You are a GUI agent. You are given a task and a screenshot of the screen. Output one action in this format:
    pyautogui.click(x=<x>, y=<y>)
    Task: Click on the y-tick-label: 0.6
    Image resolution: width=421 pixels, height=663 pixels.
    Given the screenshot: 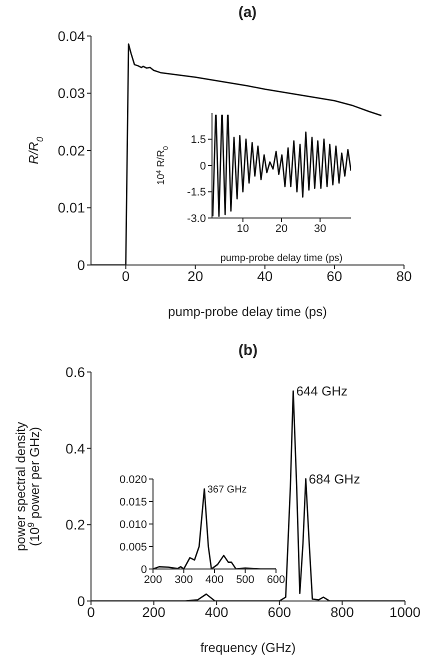 What is the action you would take?
    pyautogui.click(x=76, y=372)
    